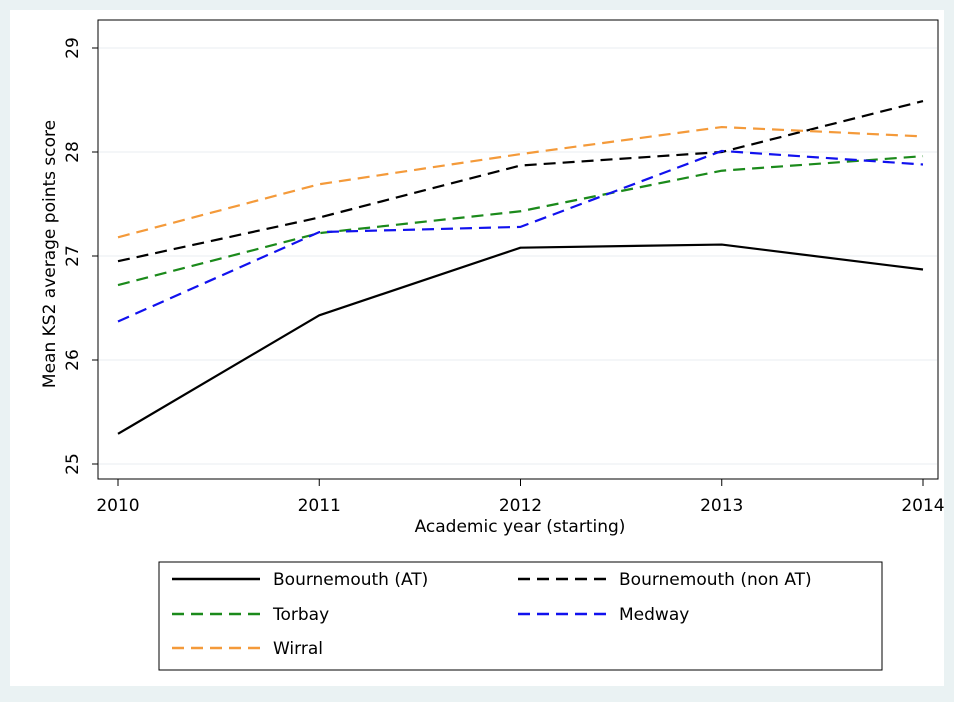 The height and width of the screenshot is (702, 954). I want to click on y-tick-label: 29, so click(73, 48).